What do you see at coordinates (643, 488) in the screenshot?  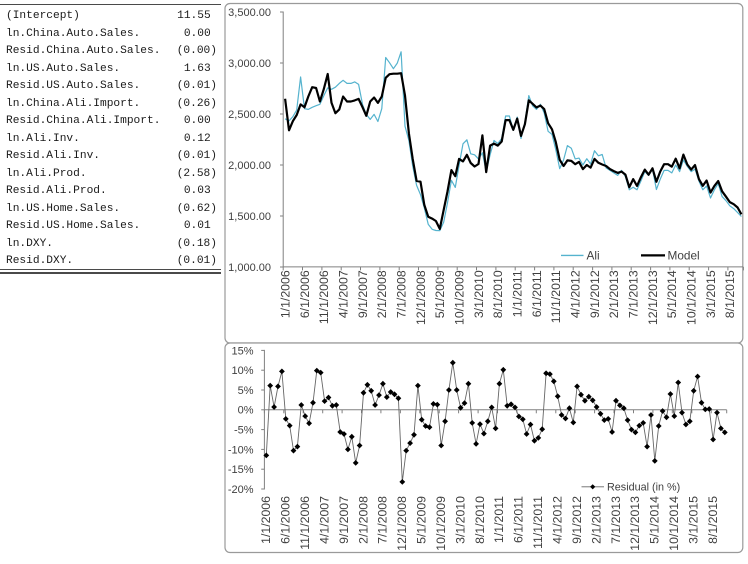 I see `svg-text: Residual (in %)` at bounding box center [643, 488].